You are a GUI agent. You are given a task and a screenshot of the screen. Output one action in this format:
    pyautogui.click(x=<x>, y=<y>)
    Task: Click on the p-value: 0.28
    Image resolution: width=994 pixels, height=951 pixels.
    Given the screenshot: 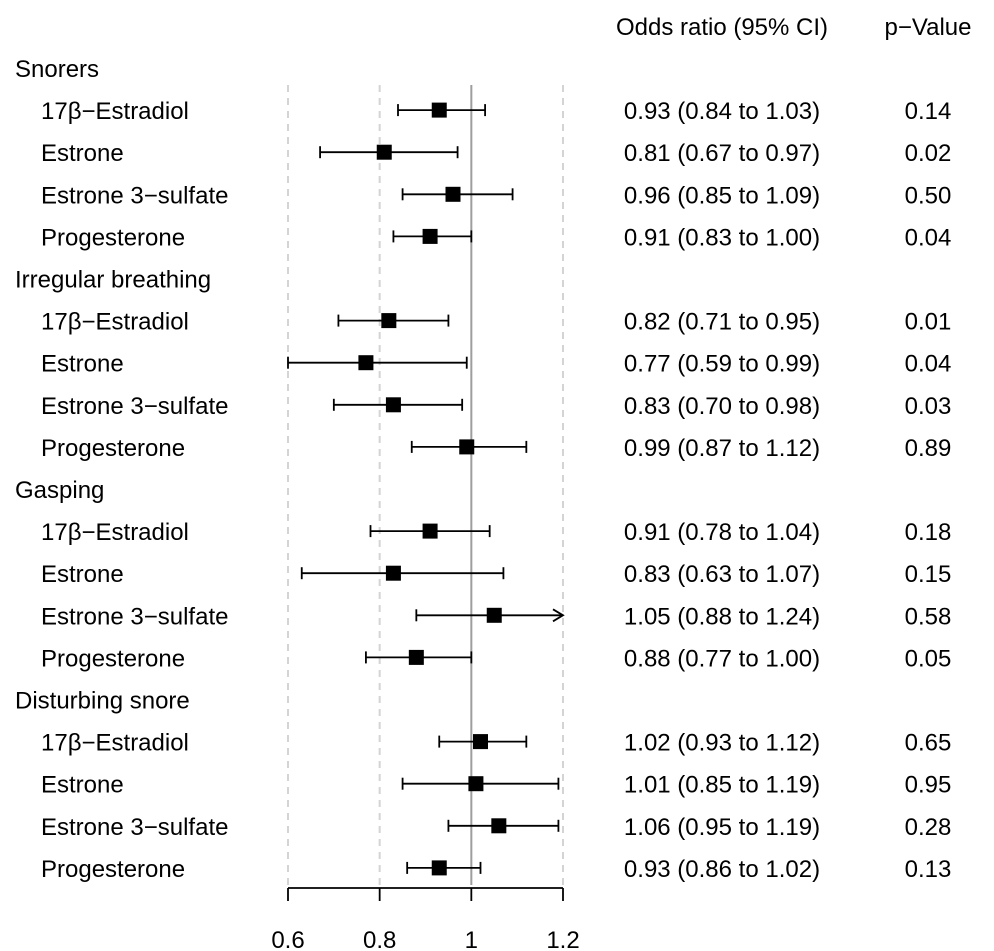 What is the action you would take?
    pyautogui.click(x=928, y=827)
    